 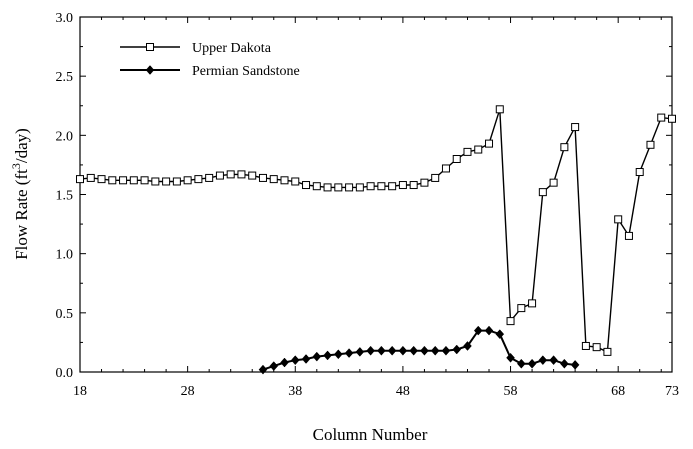 What do you see at coordinates (80, 391) in the screenshot?
I see `x-tick-label: 18` at bounding box center [80, 391].